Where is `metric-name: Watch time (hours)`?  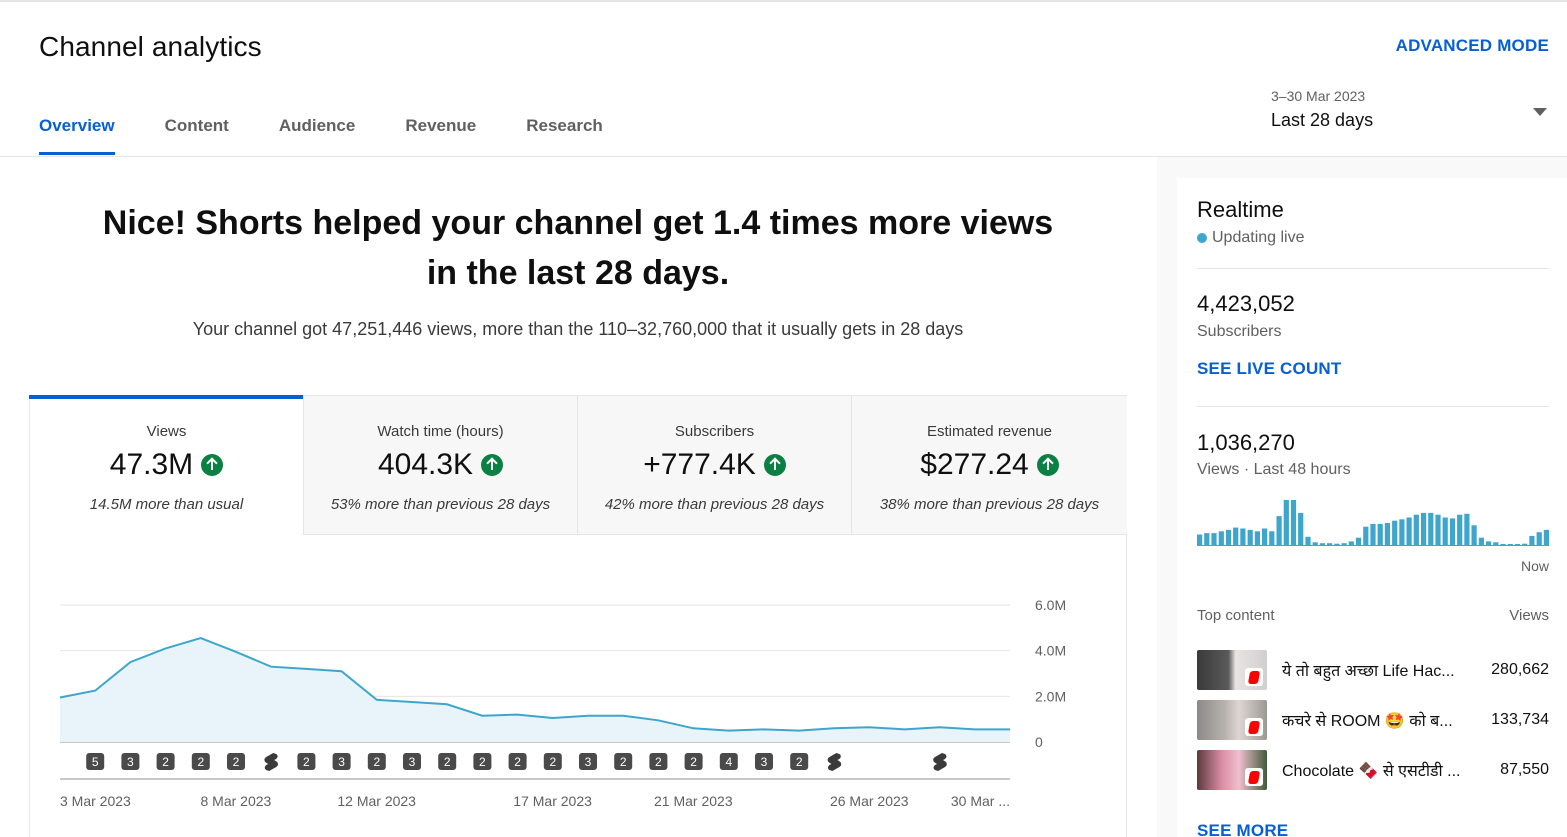 metric-name: Watch time (hours) is located at coordinates (440, 431).